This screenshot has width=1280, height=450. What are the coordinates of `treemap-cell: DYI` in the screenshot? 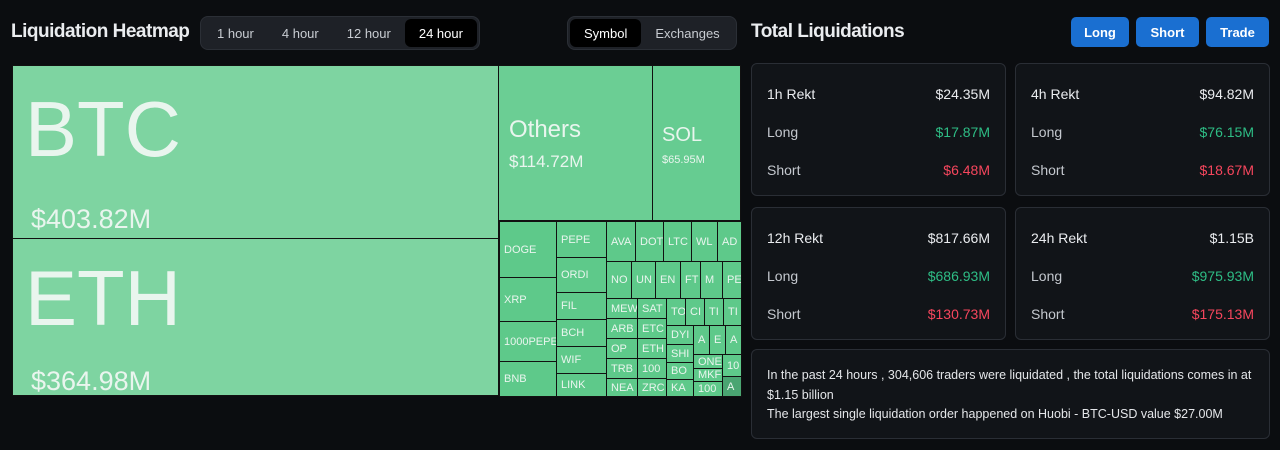 It's located at (680, 335).